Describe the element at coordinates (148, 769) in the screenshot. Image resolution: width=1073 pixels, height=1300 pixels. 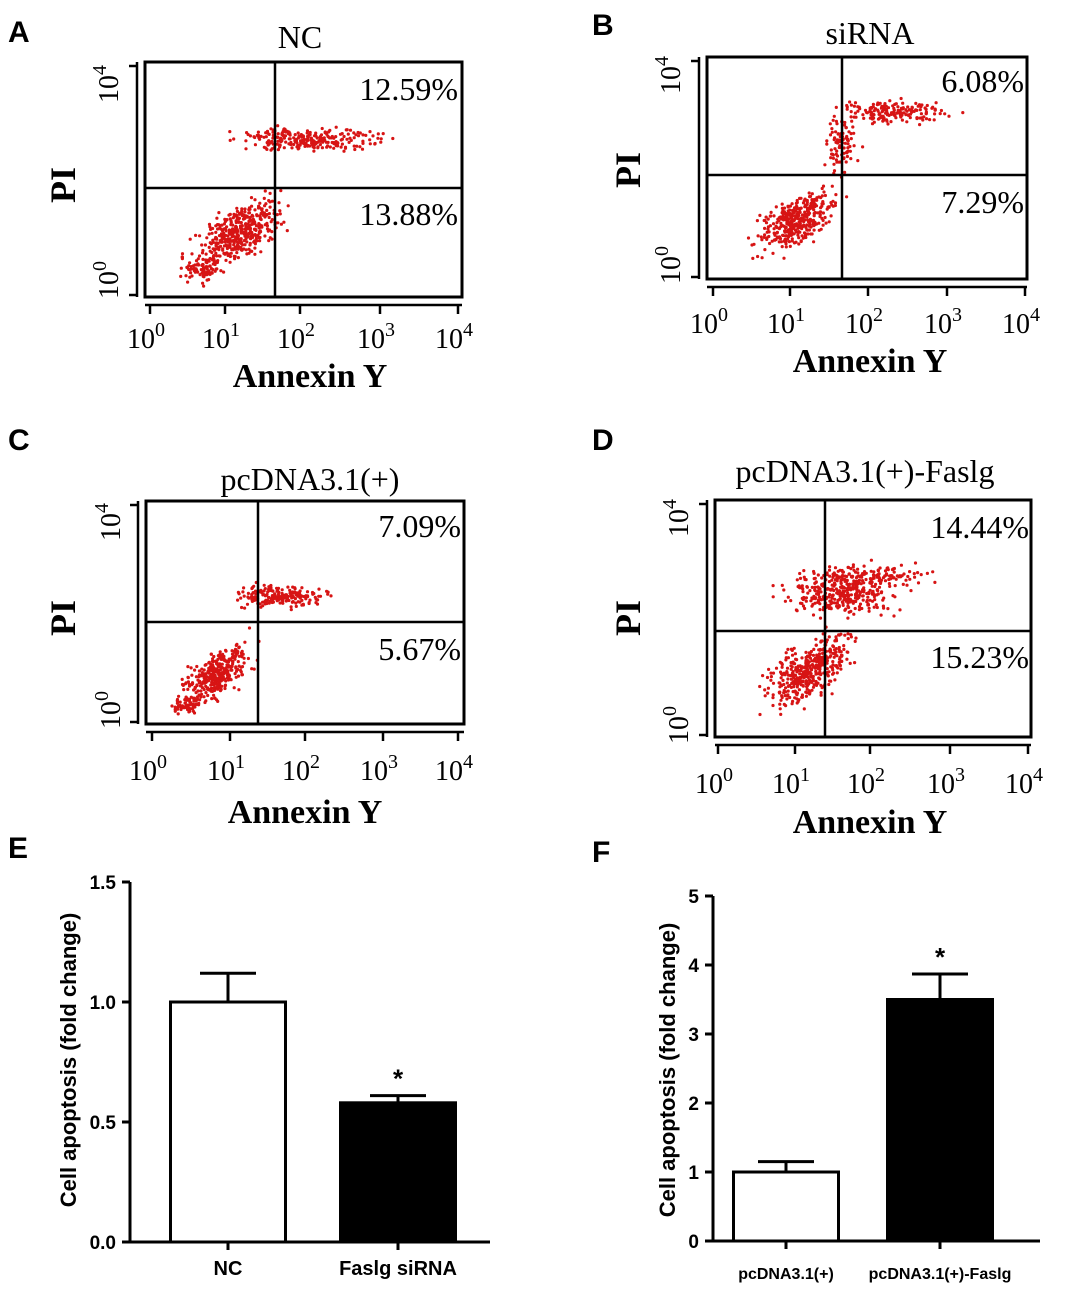
I see `panel-c-x-tick-label: 100` at that location.